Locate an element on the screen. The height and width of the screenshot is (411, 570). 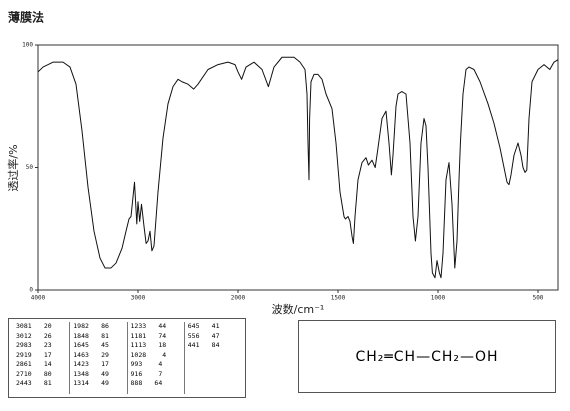
peak-row: 888 64 is located at coordinates (157, 384).